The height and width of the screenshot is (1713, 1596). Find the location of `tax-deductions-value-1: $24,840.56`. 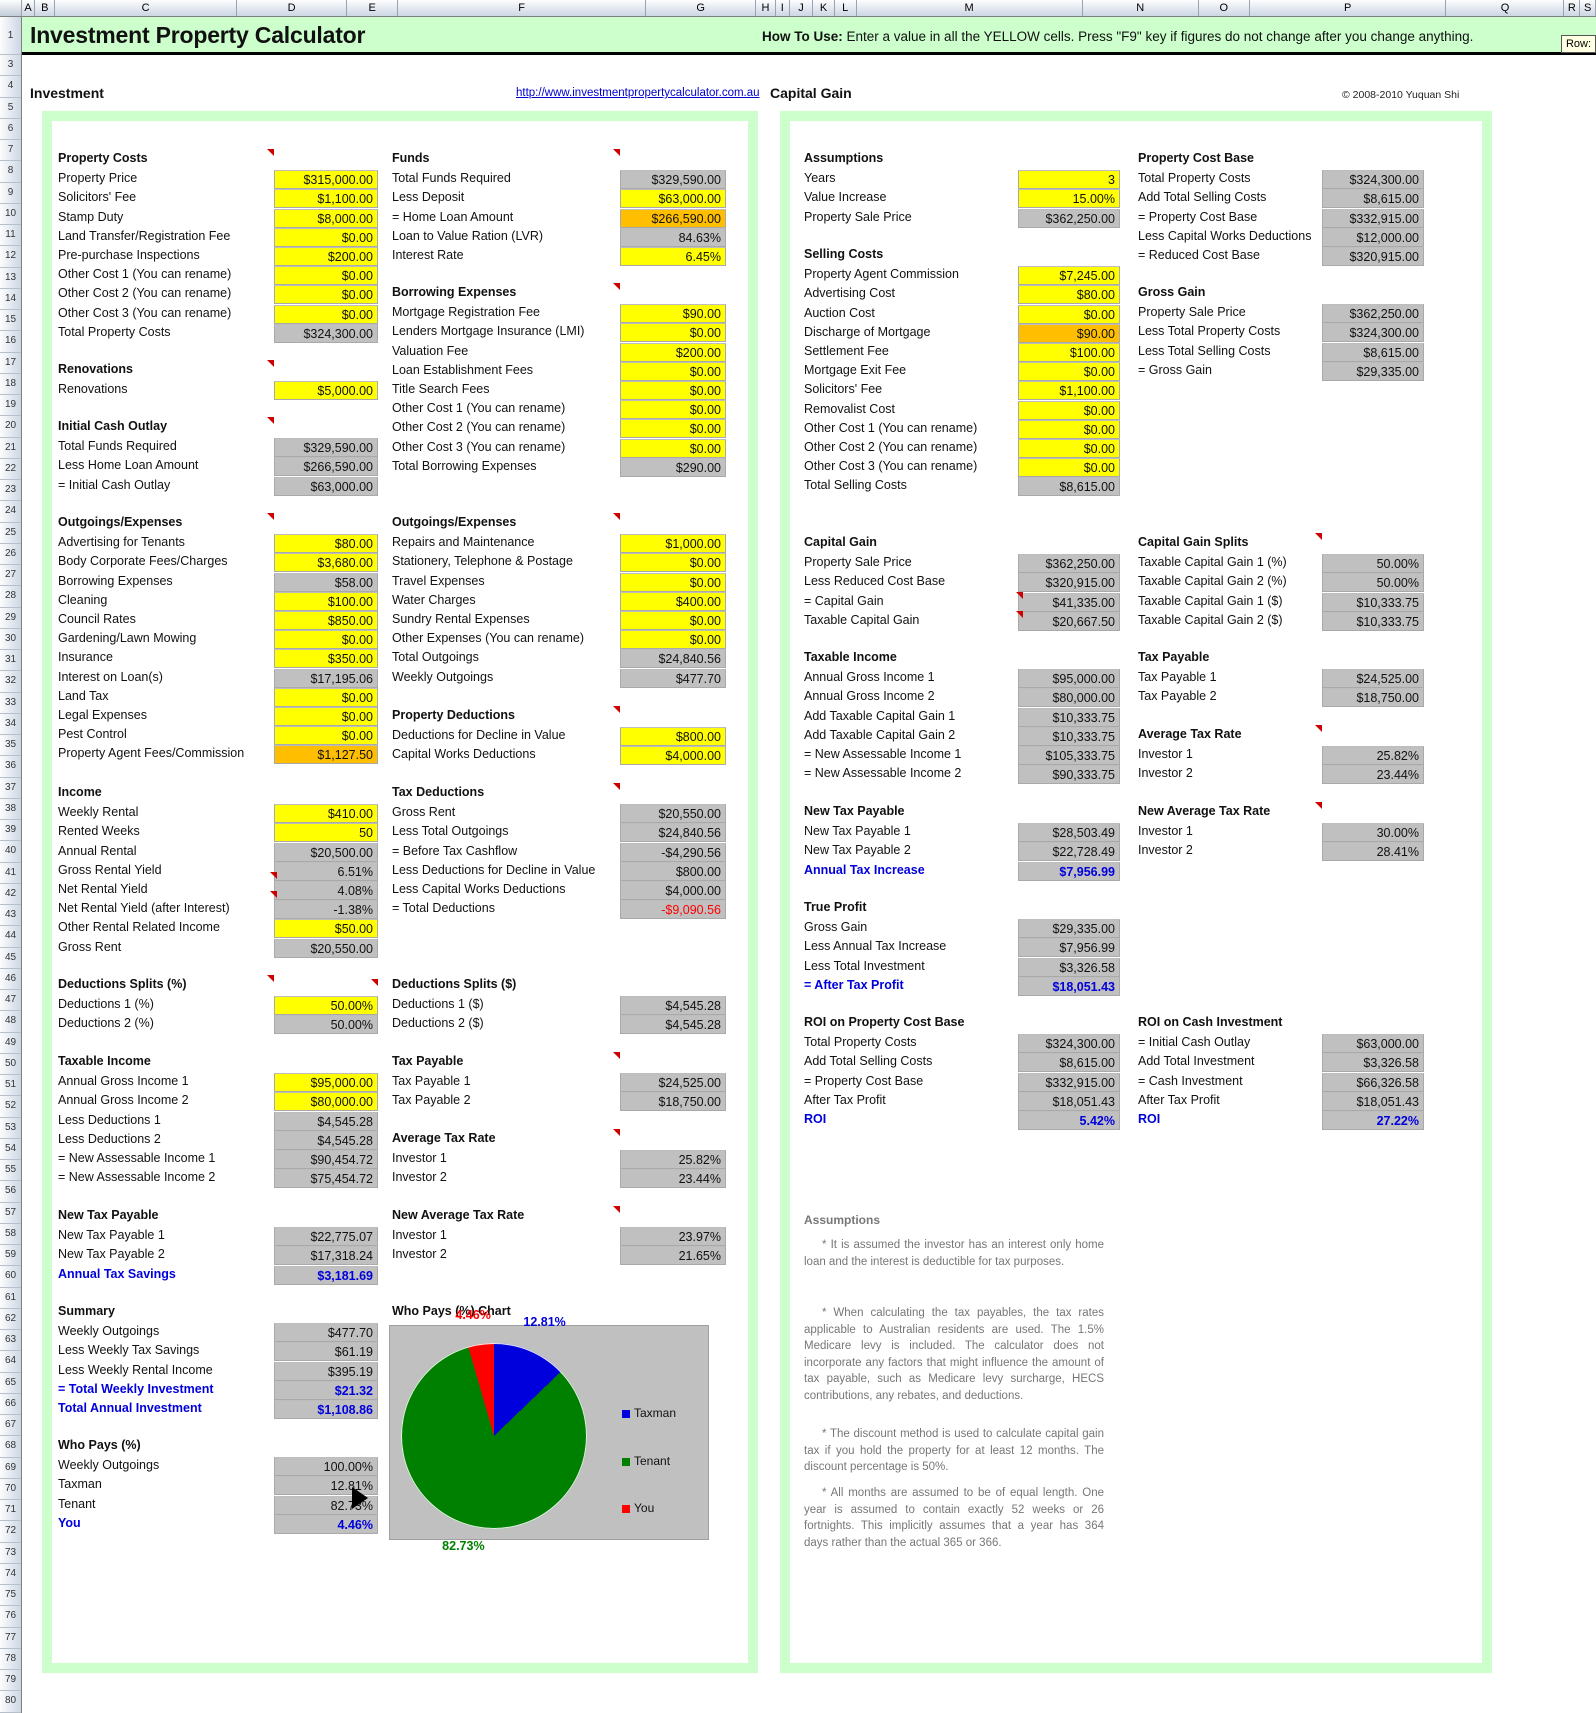

tax-deductions-value-1: $24,840.56 is located at coordinates (673, 833).